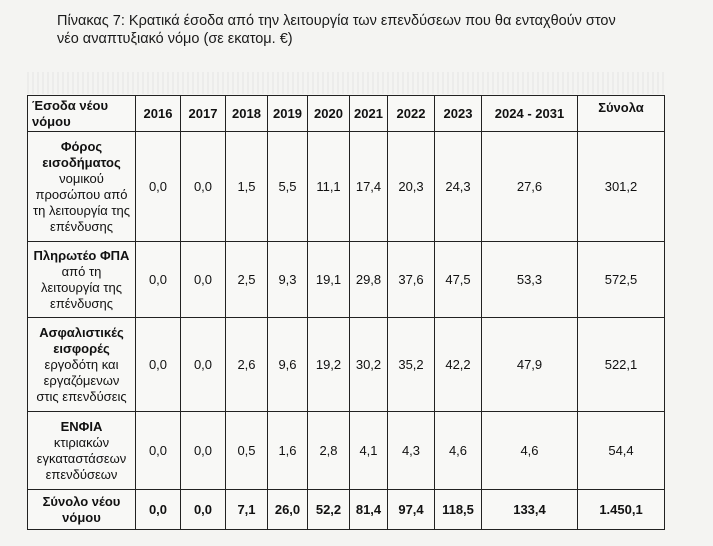 The height and width of the screenshot is (546, 713). What do you see at coordinates (529, 186) in the screenshot?
I see `value-cell: 27,6` at bounding box center [529, 186].